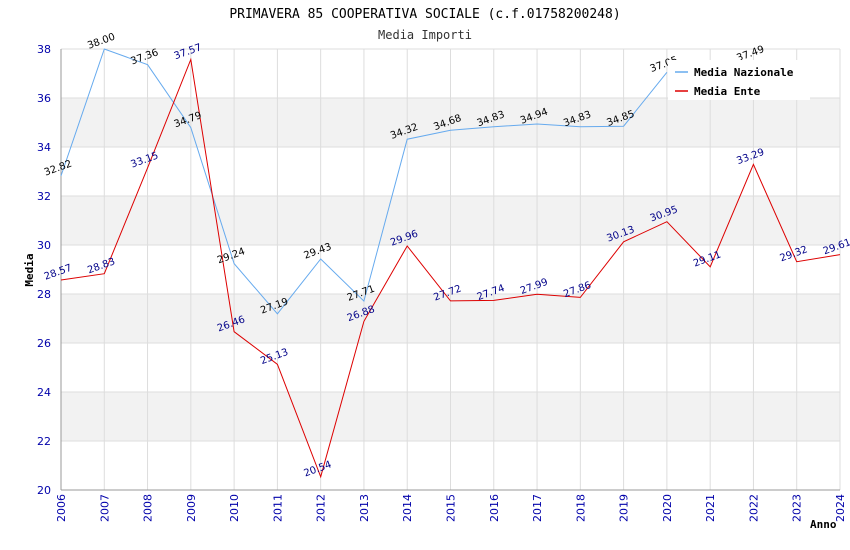  What do you see at coordinates (823, 524) in the screenshot?
I see `x-axis-label: Anno` at bounding box center [823, 524].